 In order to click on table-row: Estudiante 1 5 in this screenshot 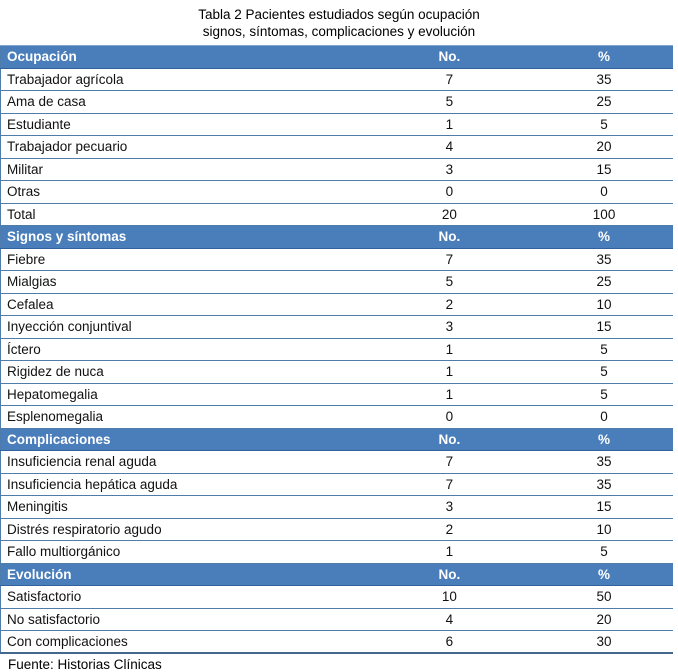, I will do `click(336, 124)`.